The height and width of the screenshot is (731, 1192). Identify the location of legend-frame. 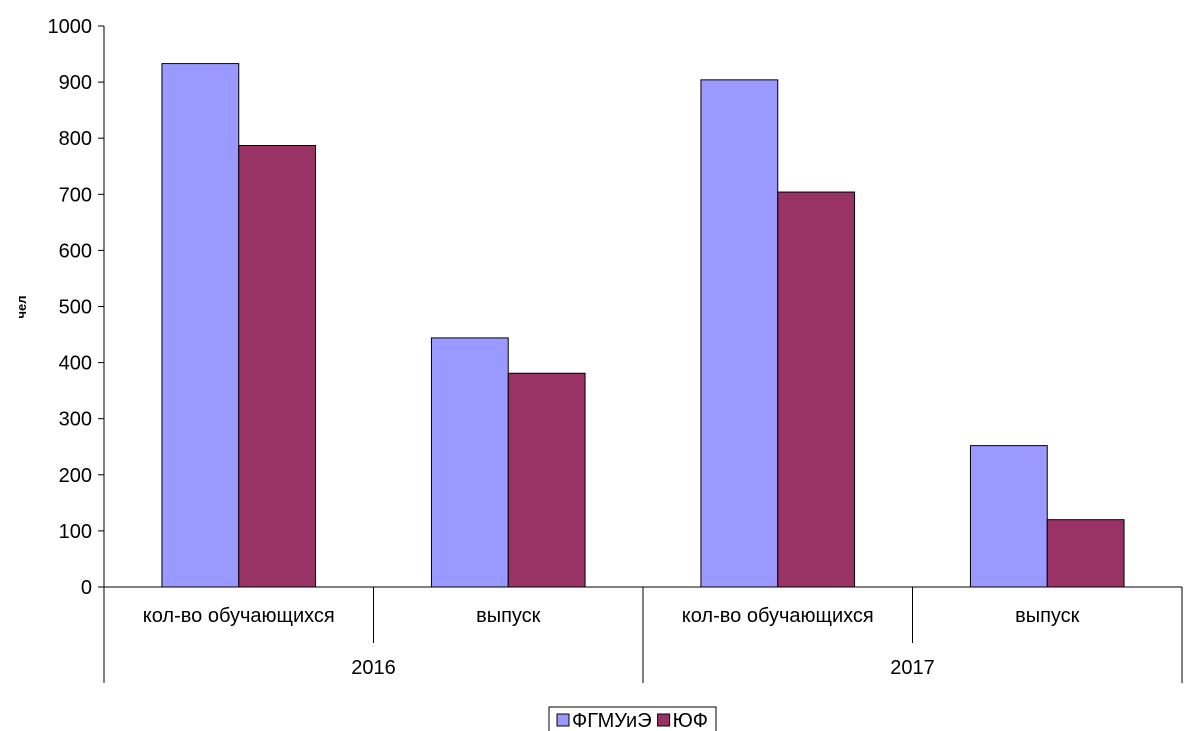
(632, 718).